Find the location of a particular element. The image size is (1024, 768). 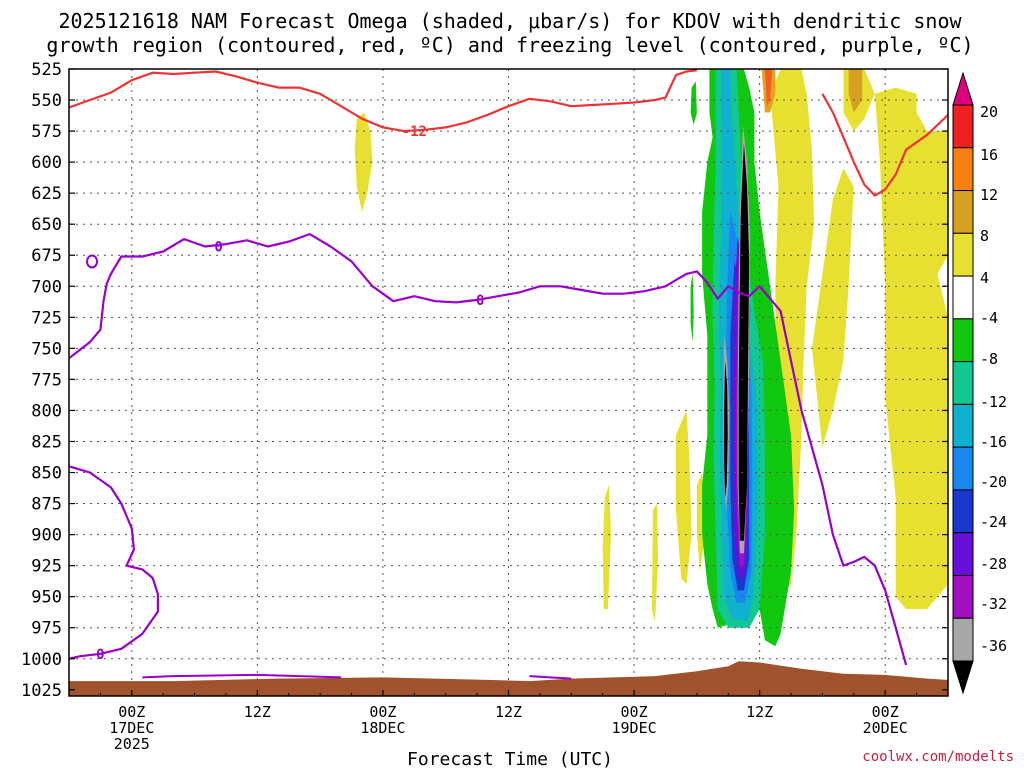

x-tick-label-6-1: 20DEC is located at coordinates (885, 728).